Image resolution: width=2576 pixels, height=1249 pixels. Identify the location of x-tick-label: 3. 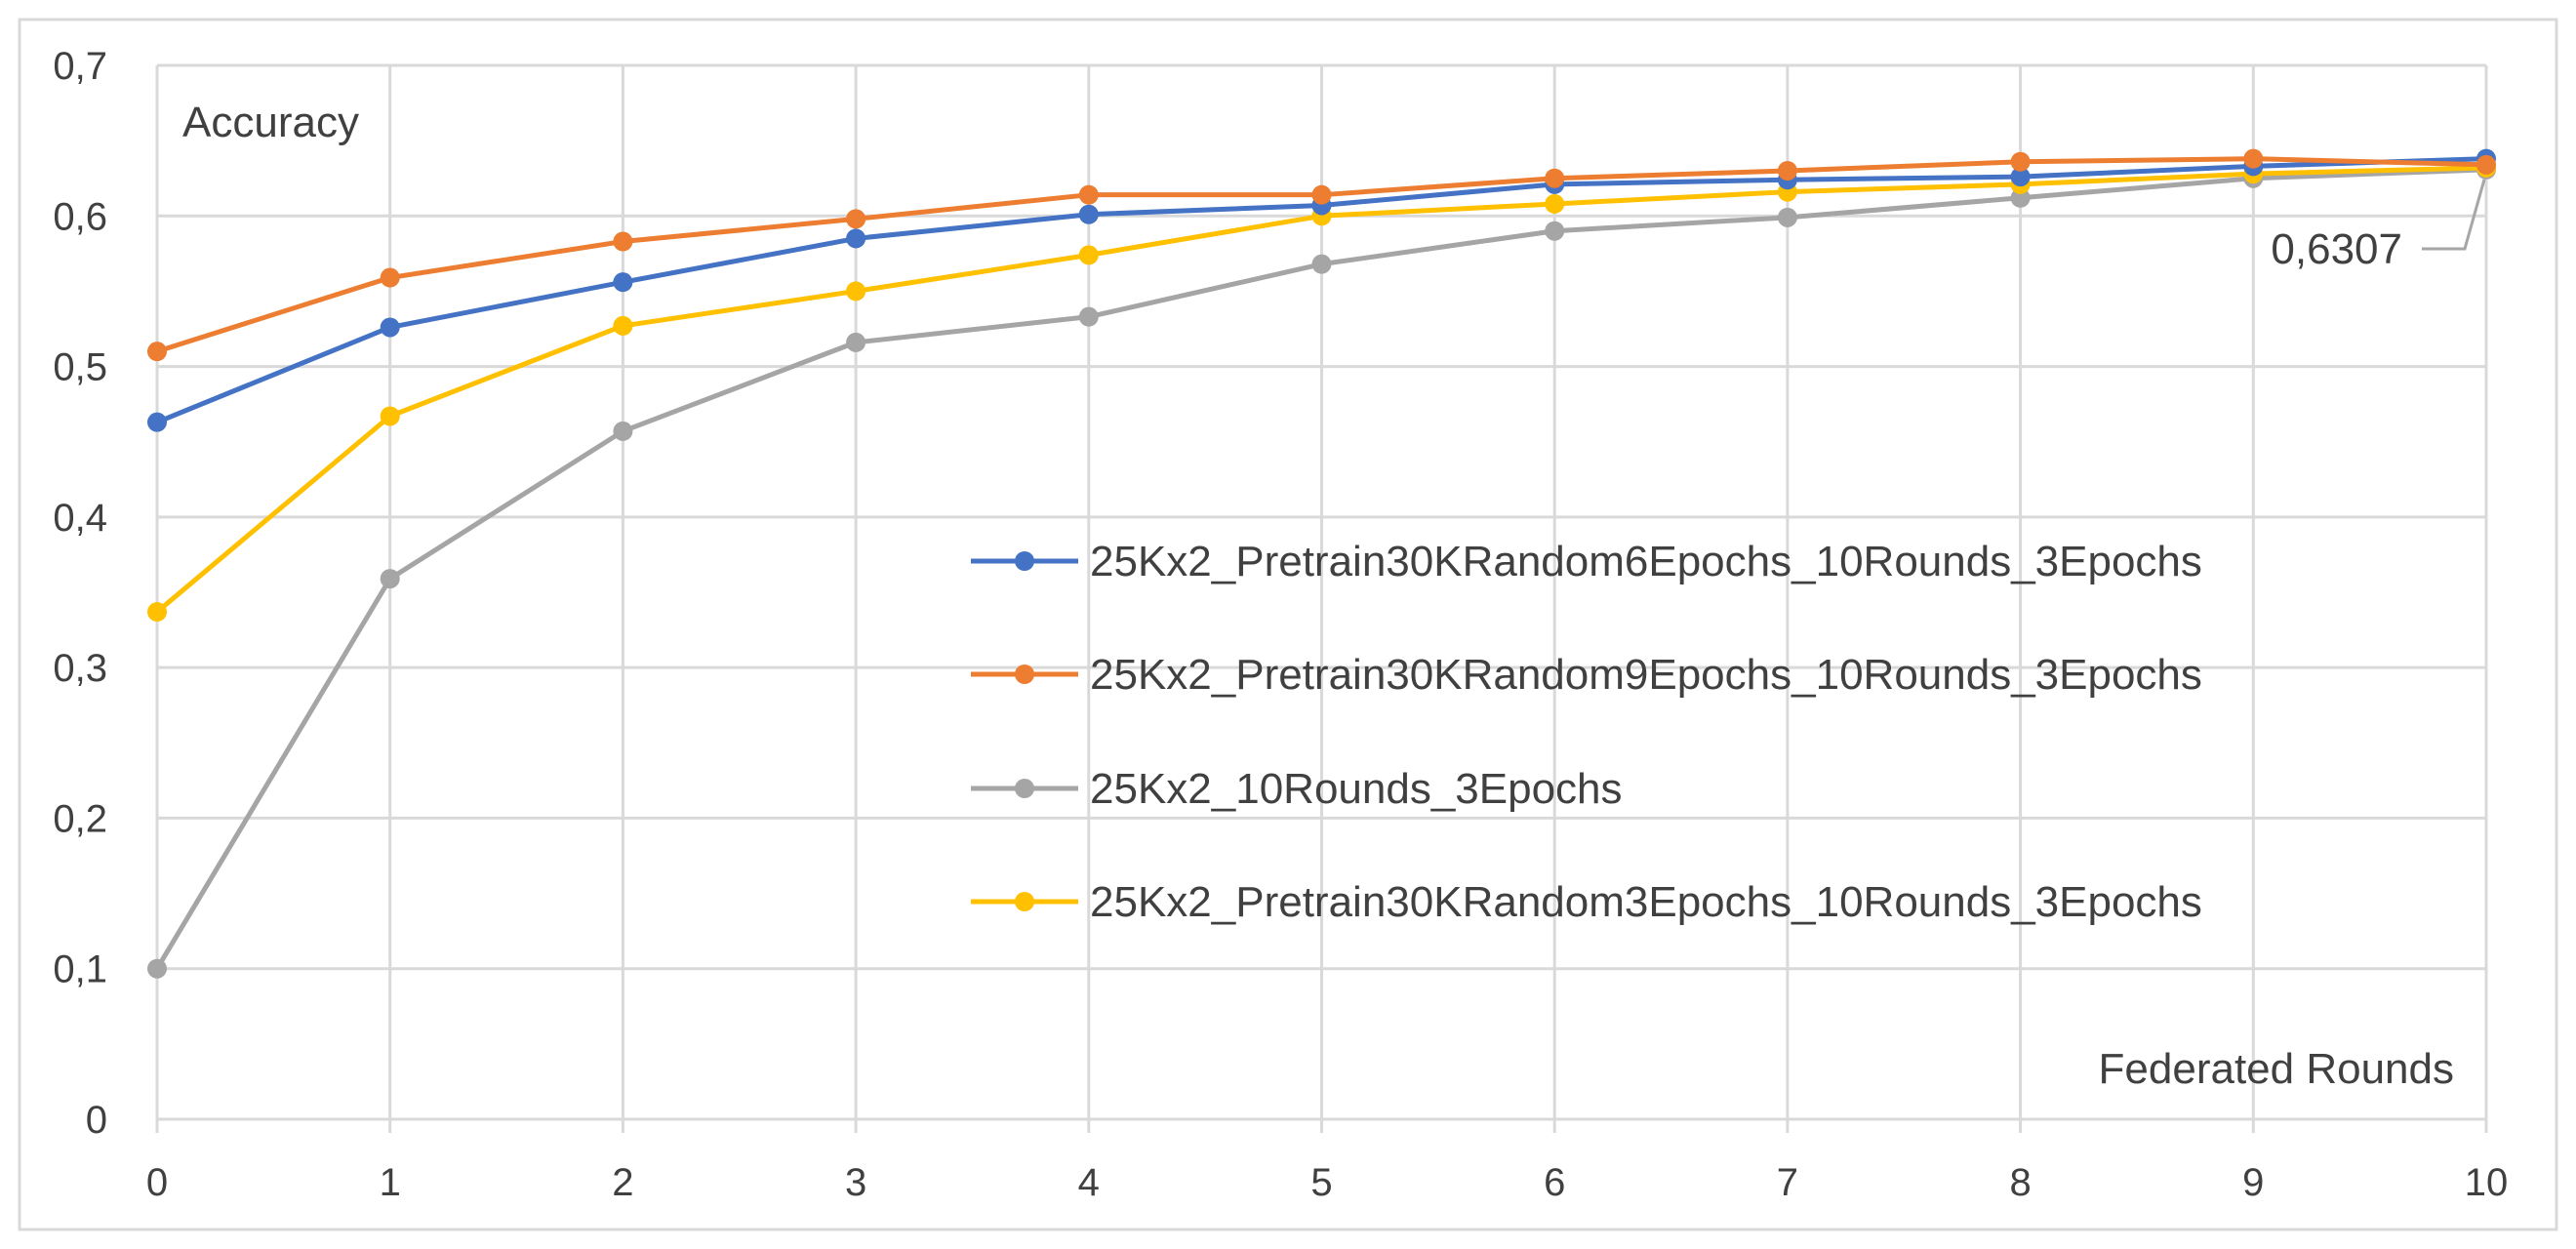
(855, 1182).